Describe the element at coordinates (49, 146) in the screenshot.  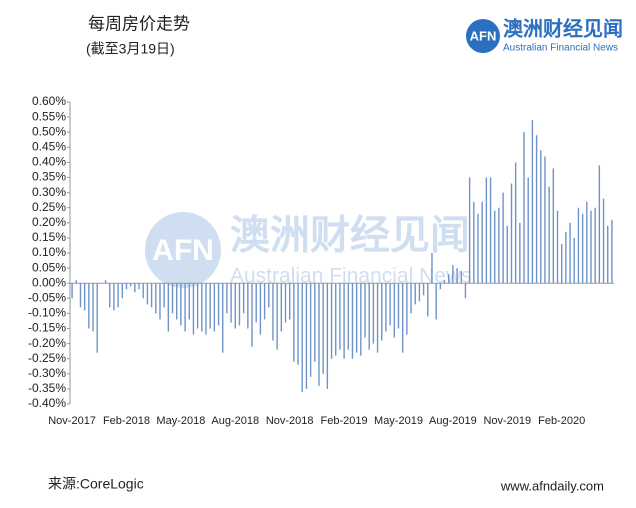
I see `y-tick-label: 0.45%` at that location.